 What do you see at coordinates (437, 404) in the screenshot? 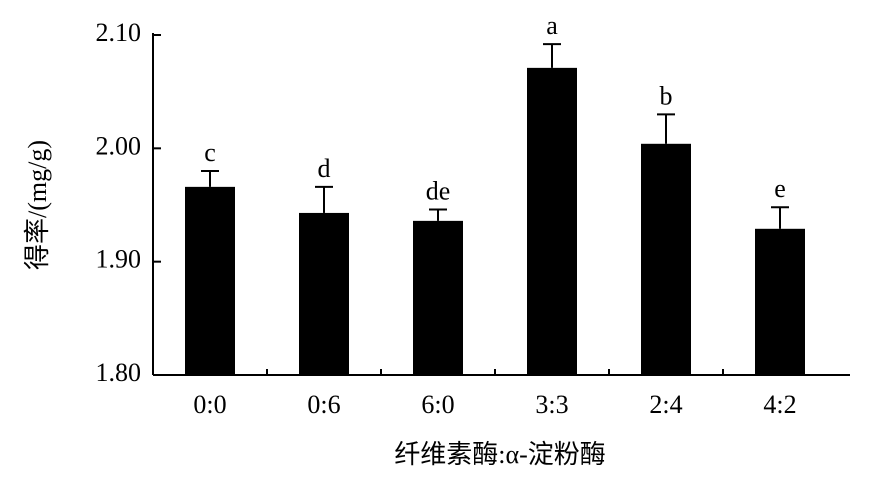
I see `x-tick-label: 6:0` at bounding box center [437, 404].